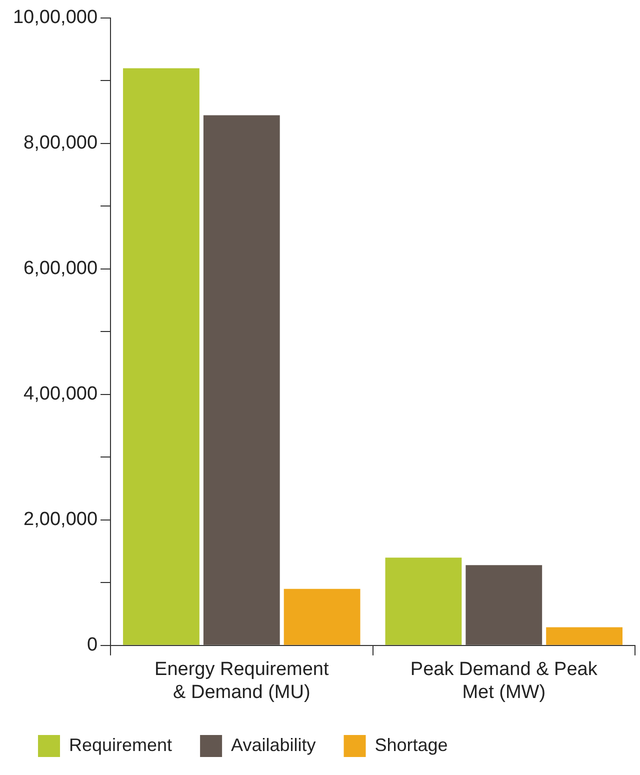 The image size is (640, 775). I want to click on legend-label: Requirement, so click(120, 744).